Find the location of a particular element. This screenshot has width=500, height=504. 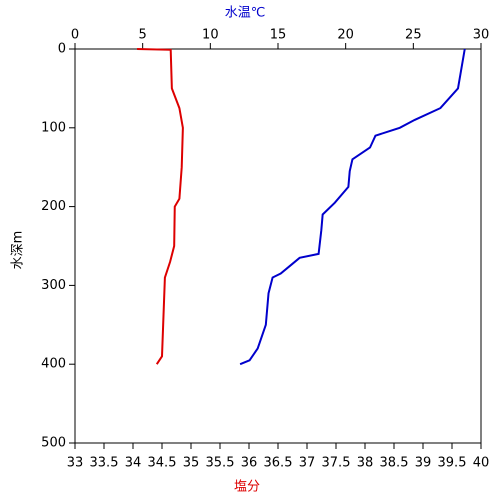

x-tick-label: 37 is located at coordinates (307, 463).